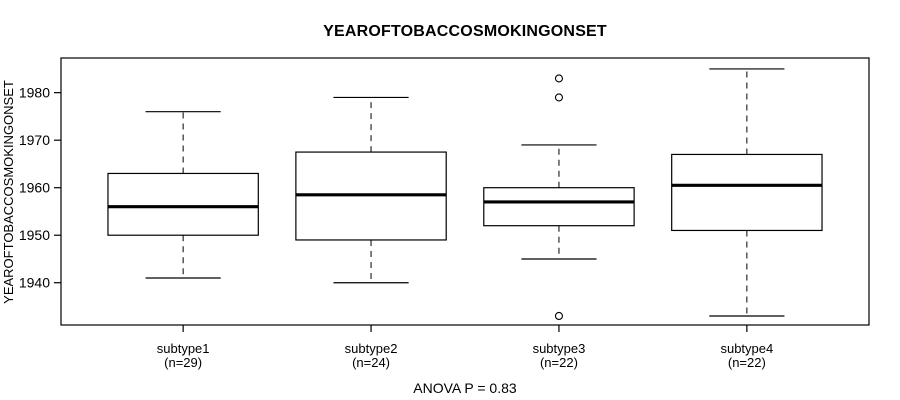 Image resolution: width=900 pixels, height=400 pixels. I want to click on y-tick-label: 1980, so click(34, 93).